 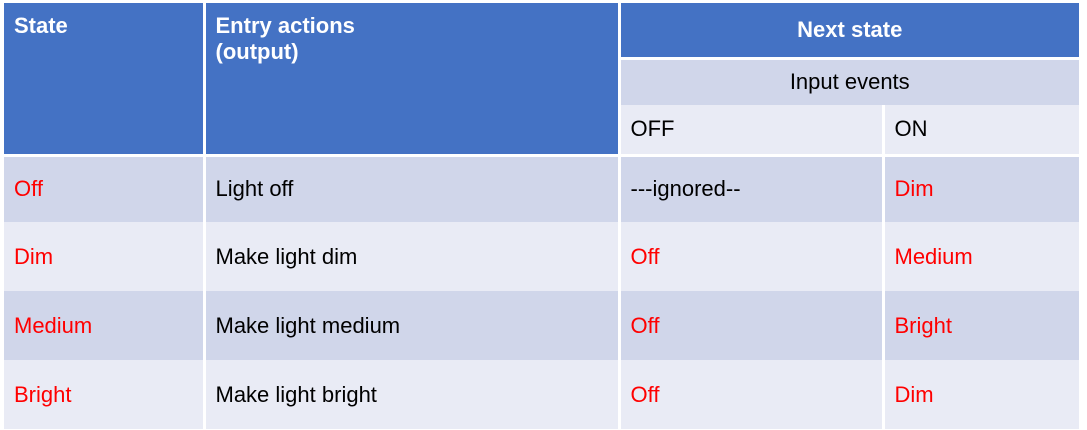 I want to click on header-input-events: Input events, so click(x=848, y=80).